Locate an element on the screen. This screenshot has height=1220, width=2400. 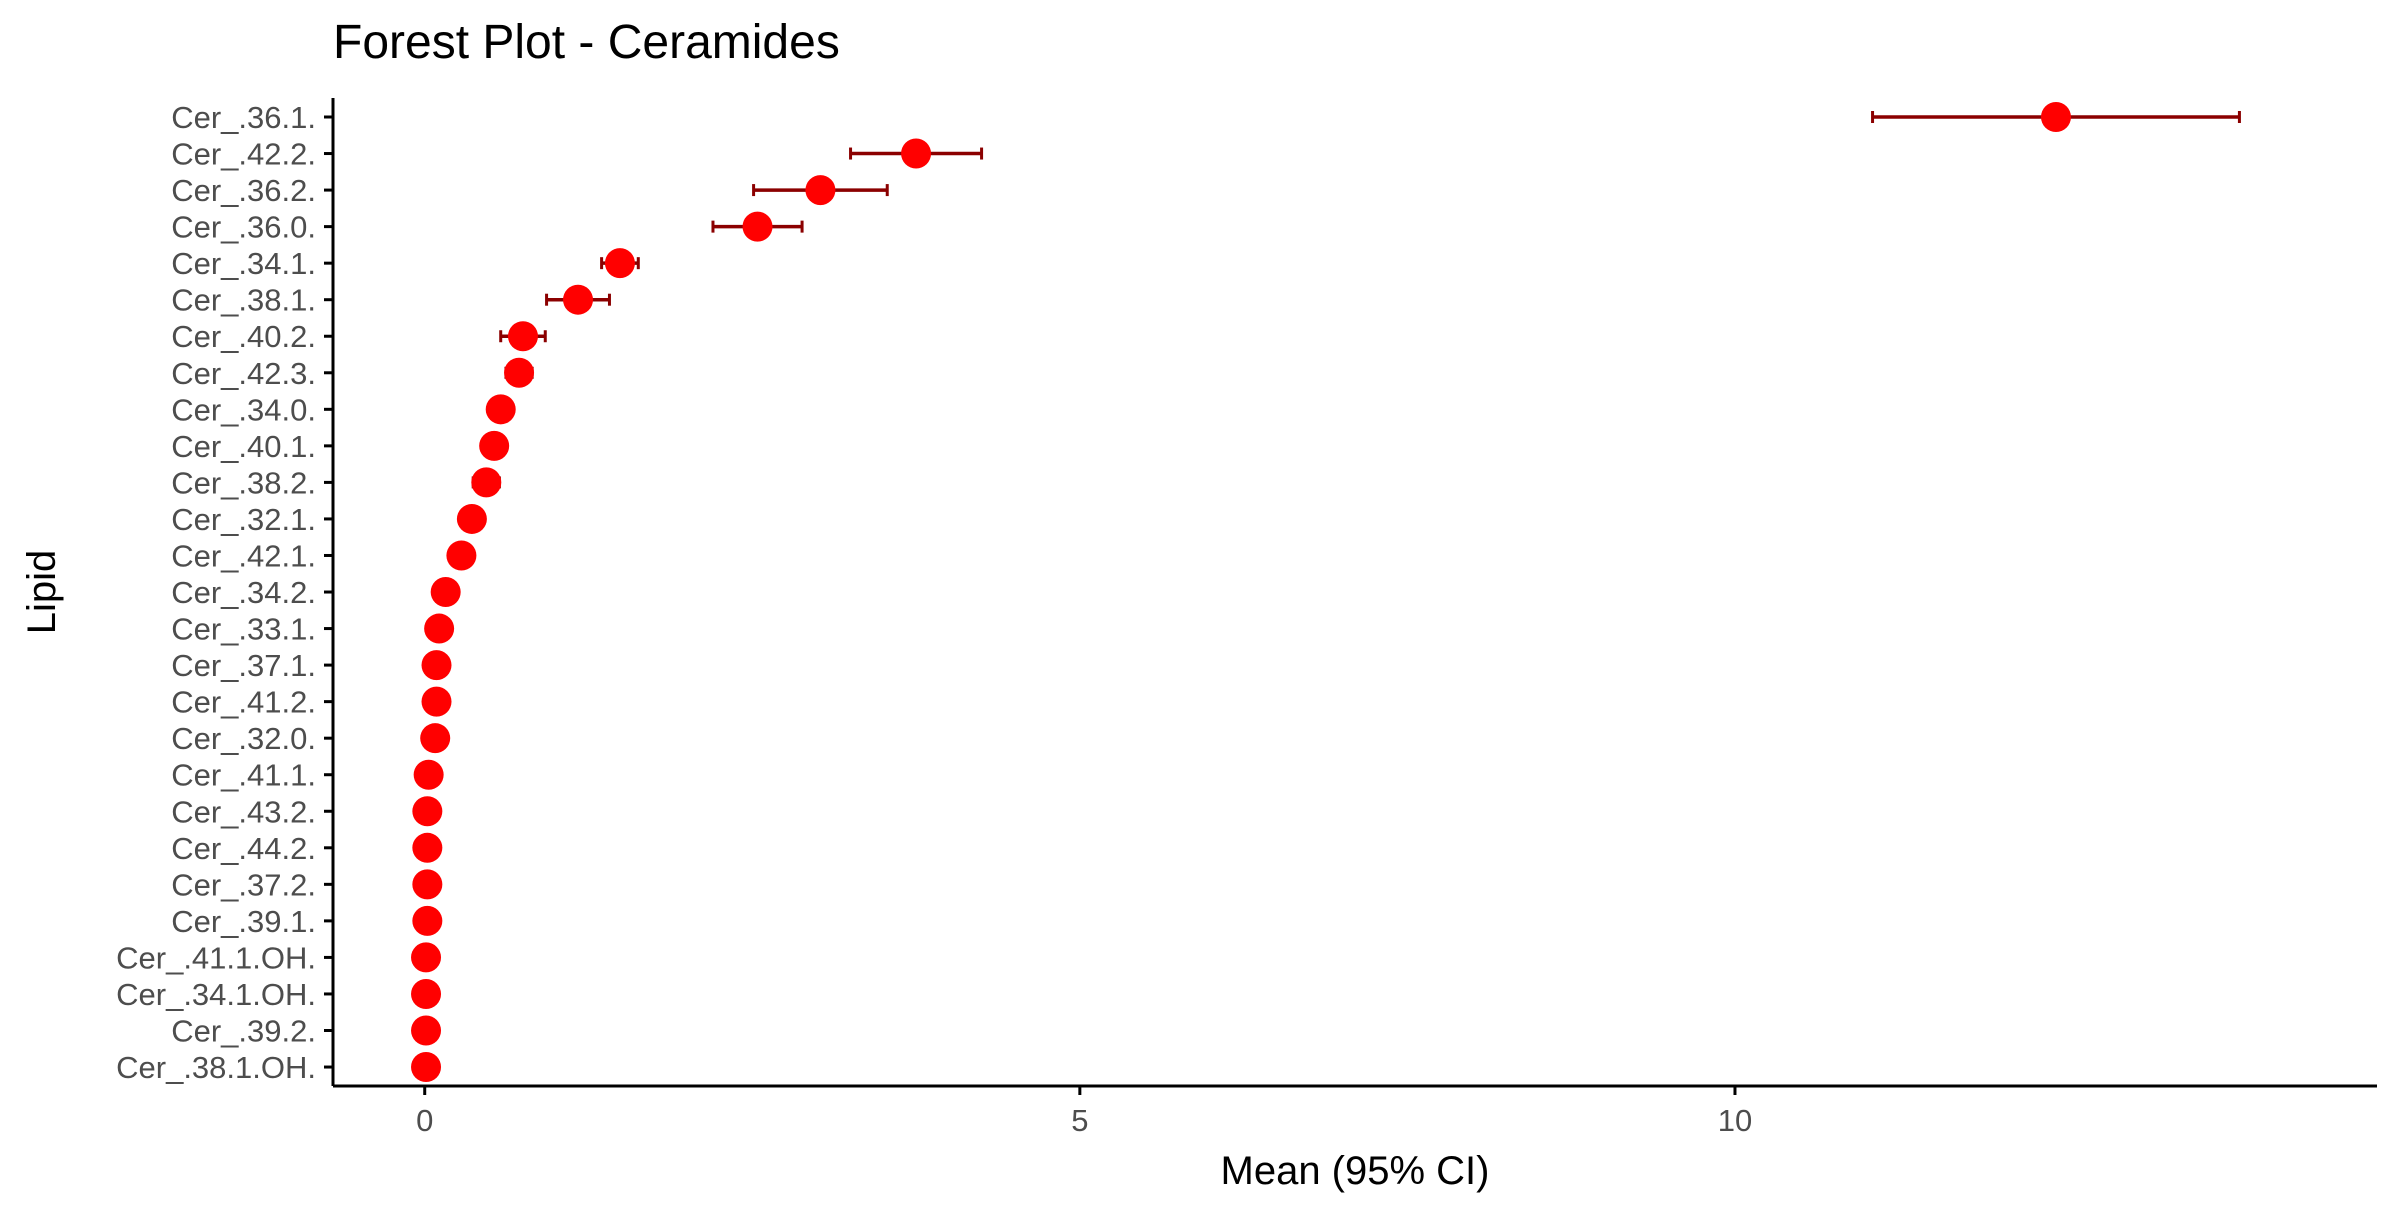
y-tick-label: Cer_.37.2. is located at coordinates (243, 884).